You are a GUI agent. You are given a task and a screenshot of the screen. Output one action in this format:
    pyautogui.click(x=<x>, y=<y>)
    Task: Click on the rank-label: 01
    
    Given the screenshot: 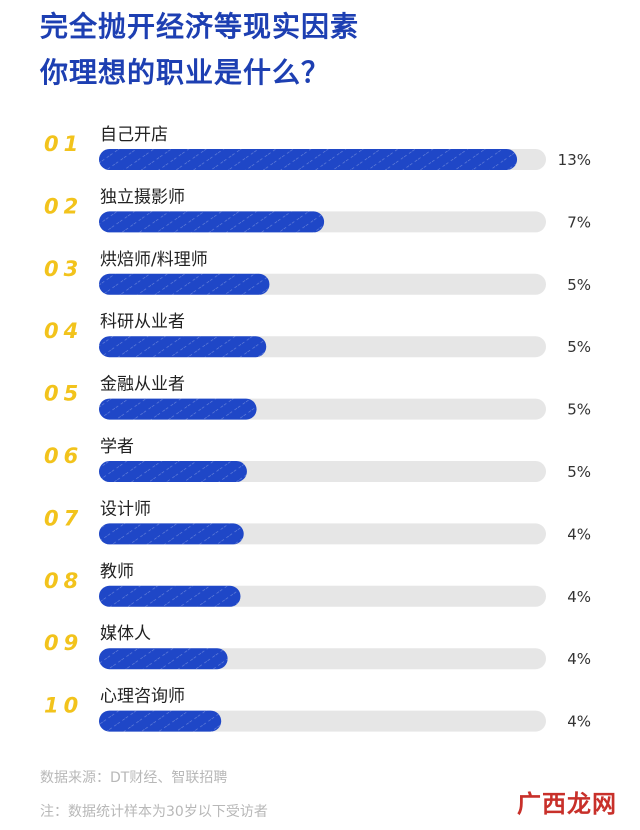 What is the action you would take?
    pyautogui.click(x=63, y=144)
    